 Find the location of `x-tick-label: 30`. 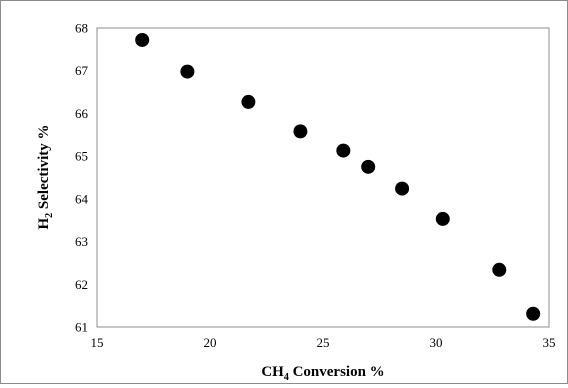

x-tick-label: 30 is located at coordinates (436, 342).